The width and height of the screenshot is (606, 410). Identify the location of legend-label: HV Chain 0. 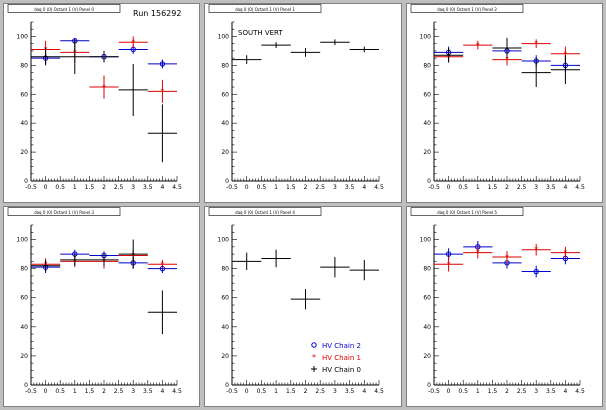
(341, 370).